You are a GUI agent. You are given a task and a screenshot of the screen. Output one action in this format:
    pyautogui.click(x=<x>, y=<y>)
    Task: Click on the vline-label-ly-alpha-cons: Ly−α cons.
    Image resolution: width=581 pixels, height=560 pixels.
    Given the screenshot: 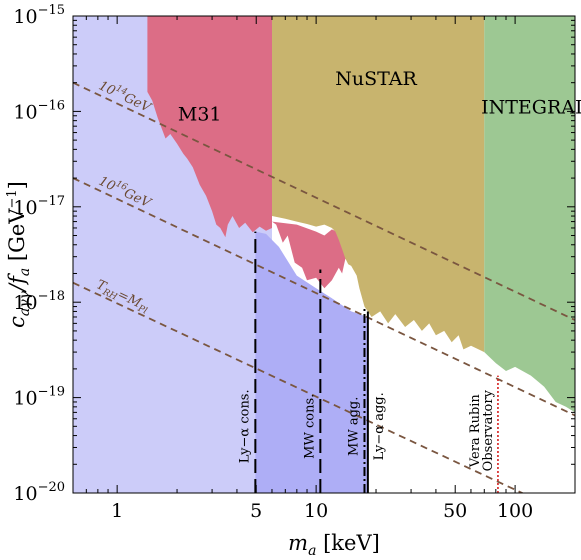 What is the action you would take?
    pyautogui.click(x=244, y=426)
    